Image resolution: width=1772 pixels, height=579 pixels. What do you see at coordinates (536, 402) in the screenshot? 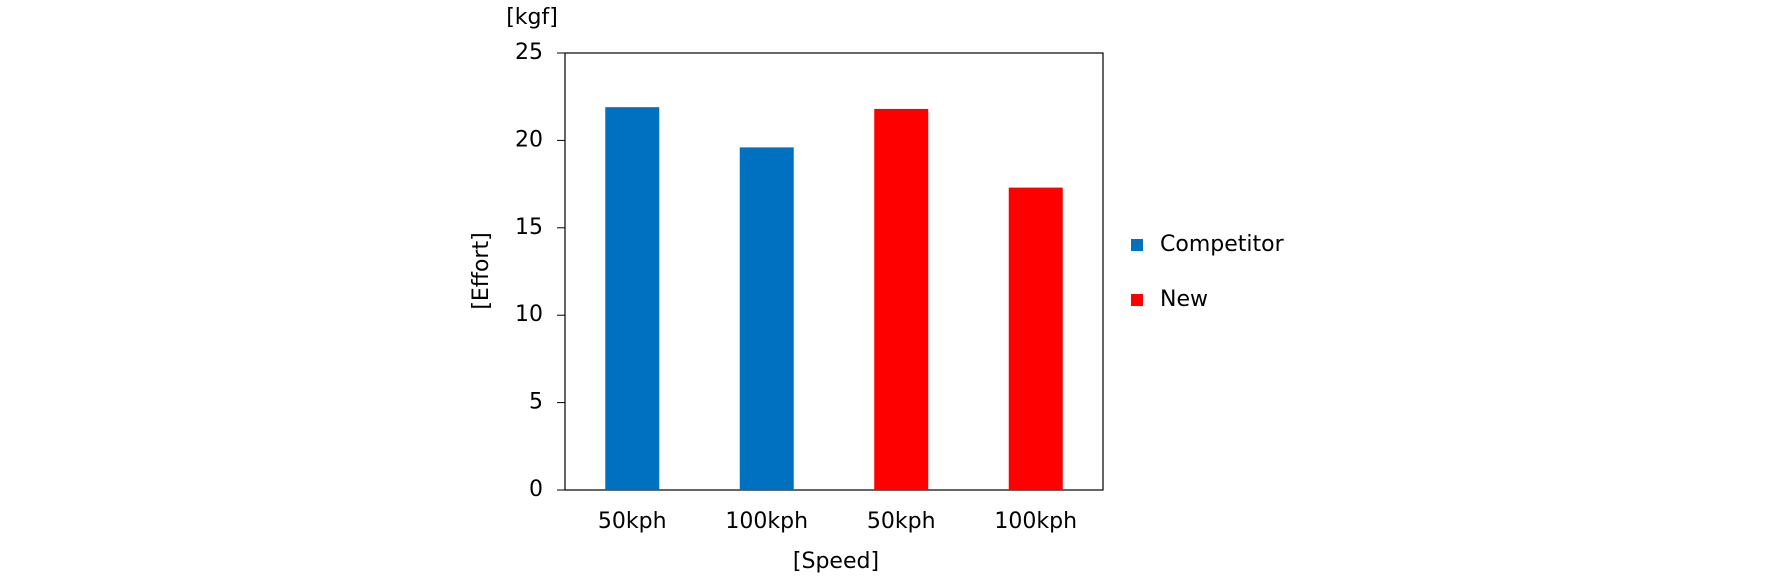
I see `y-tick-label: 5` at bounding box center [536, 402].